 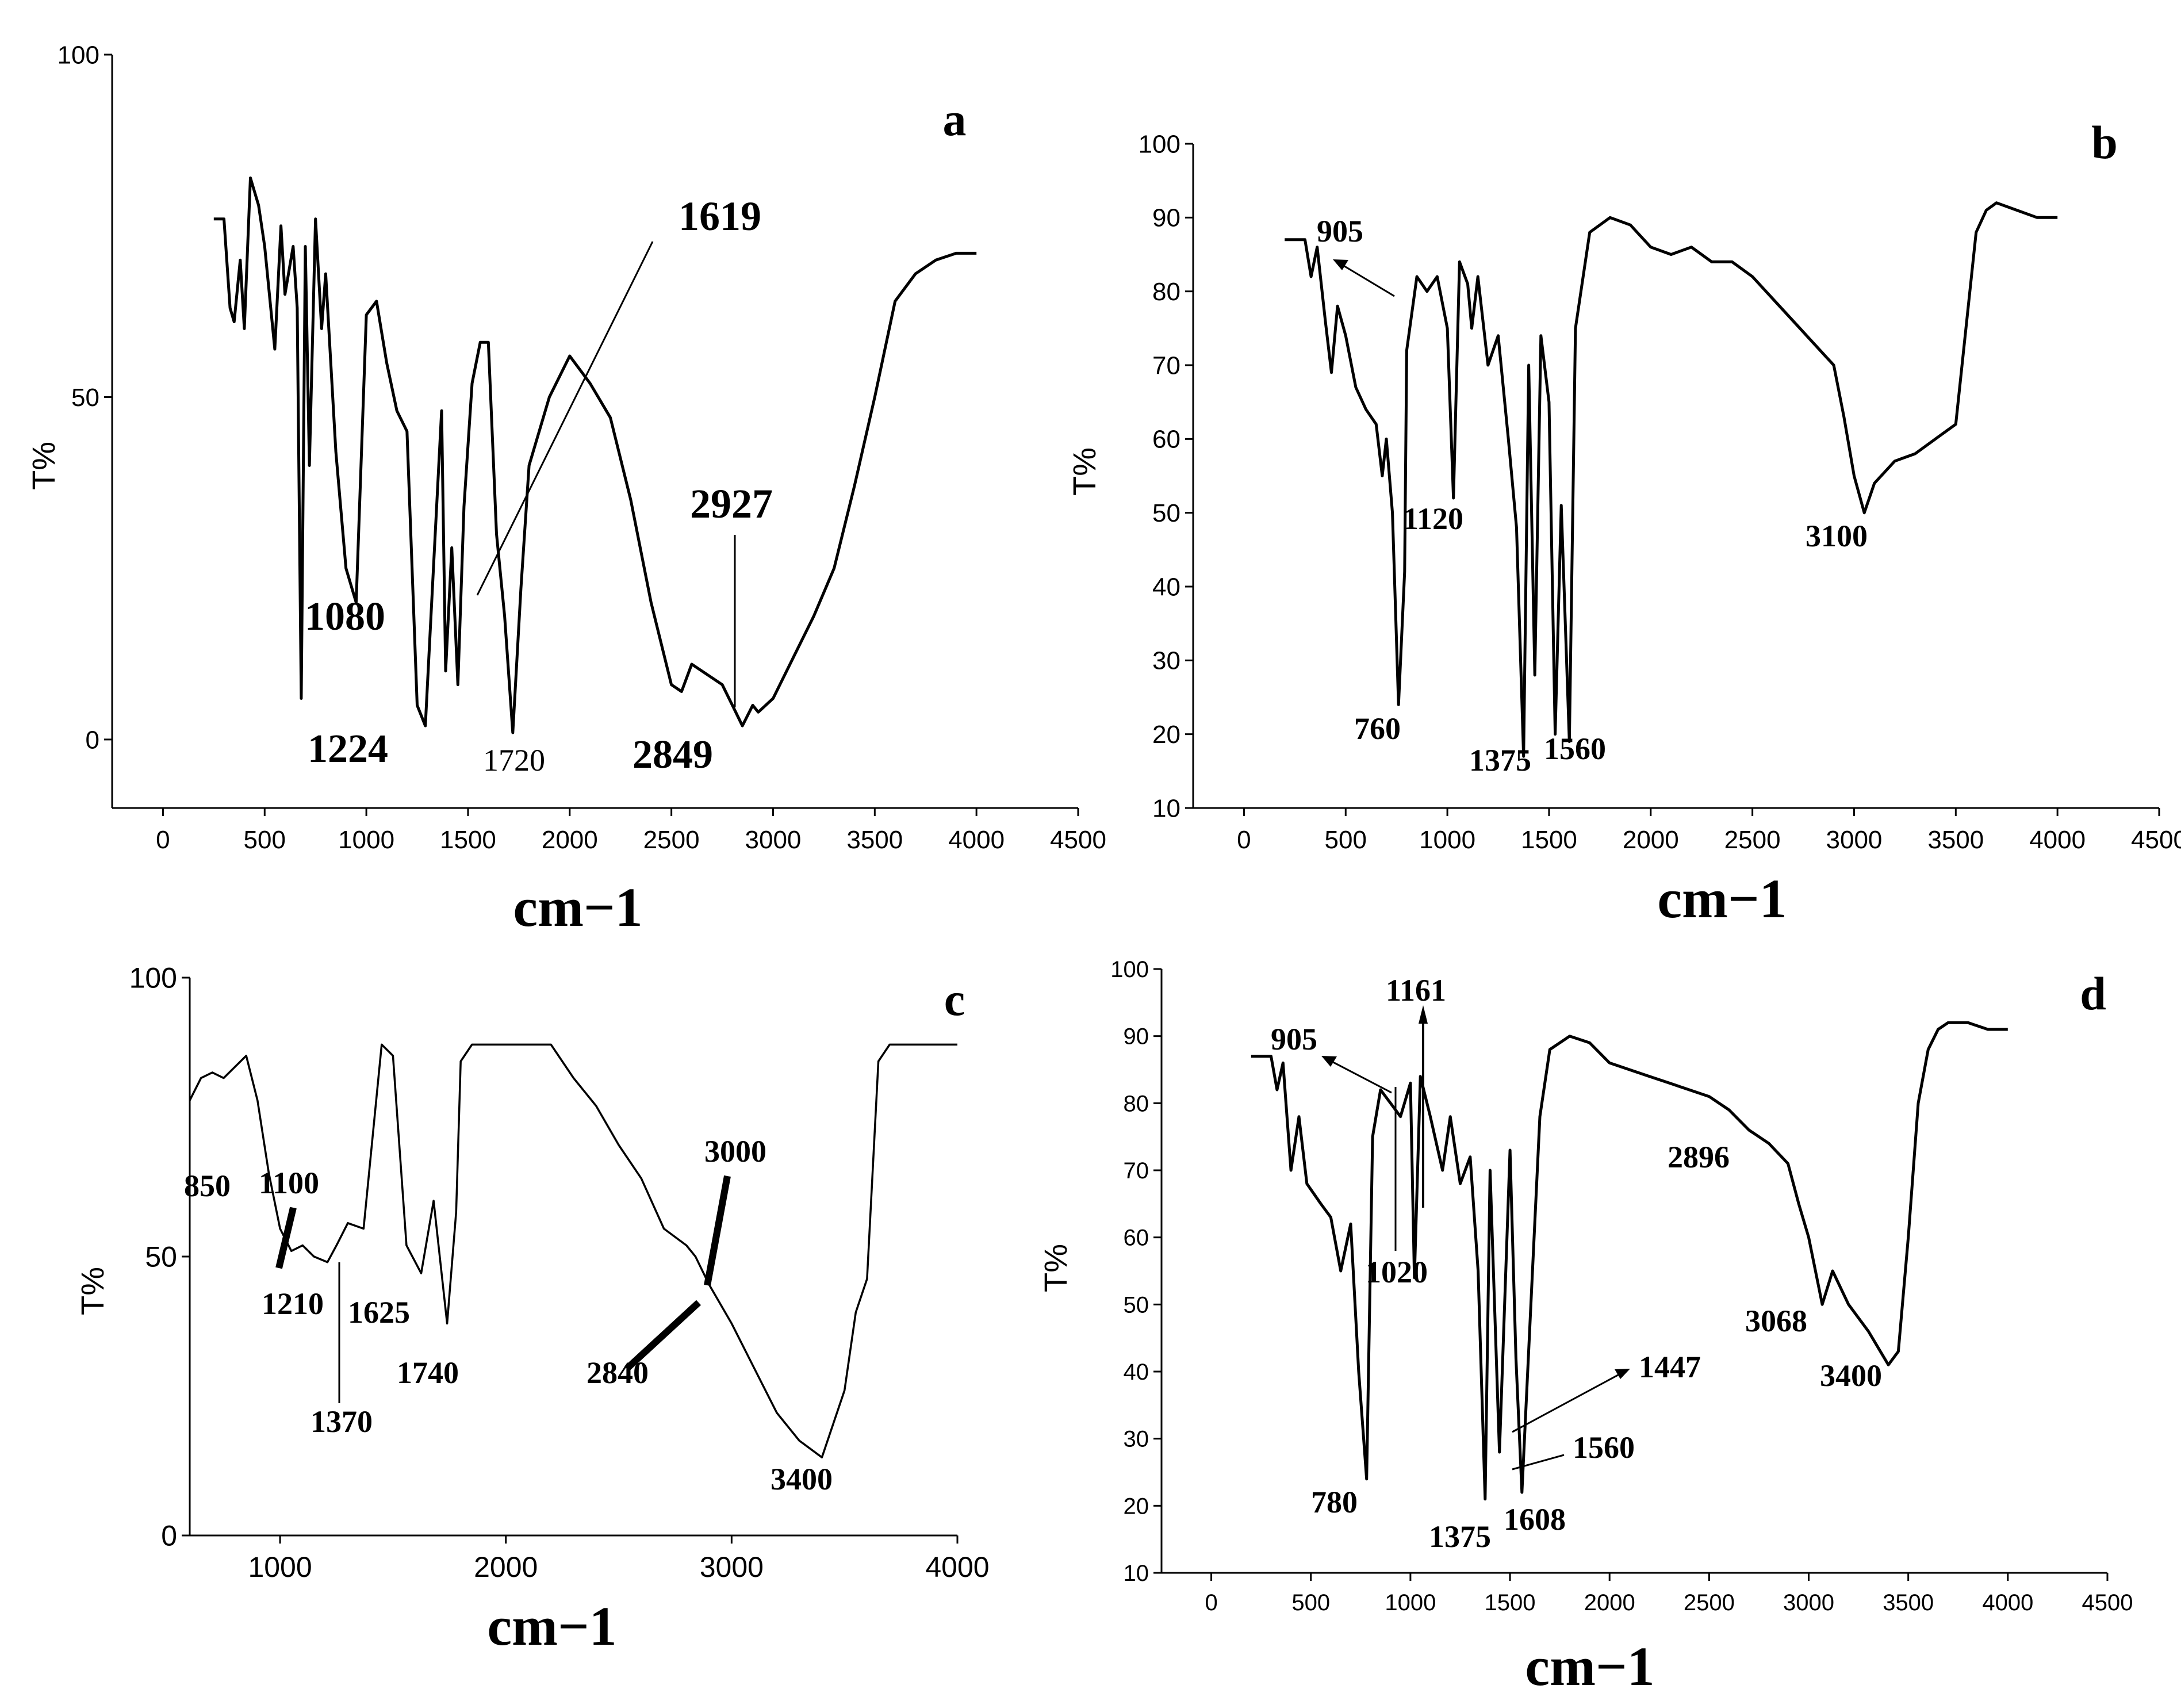 What do you see at coordinates (955, 999) in the screenshot?
I see `panel-c-label: c` at bounding box center [955, 999].